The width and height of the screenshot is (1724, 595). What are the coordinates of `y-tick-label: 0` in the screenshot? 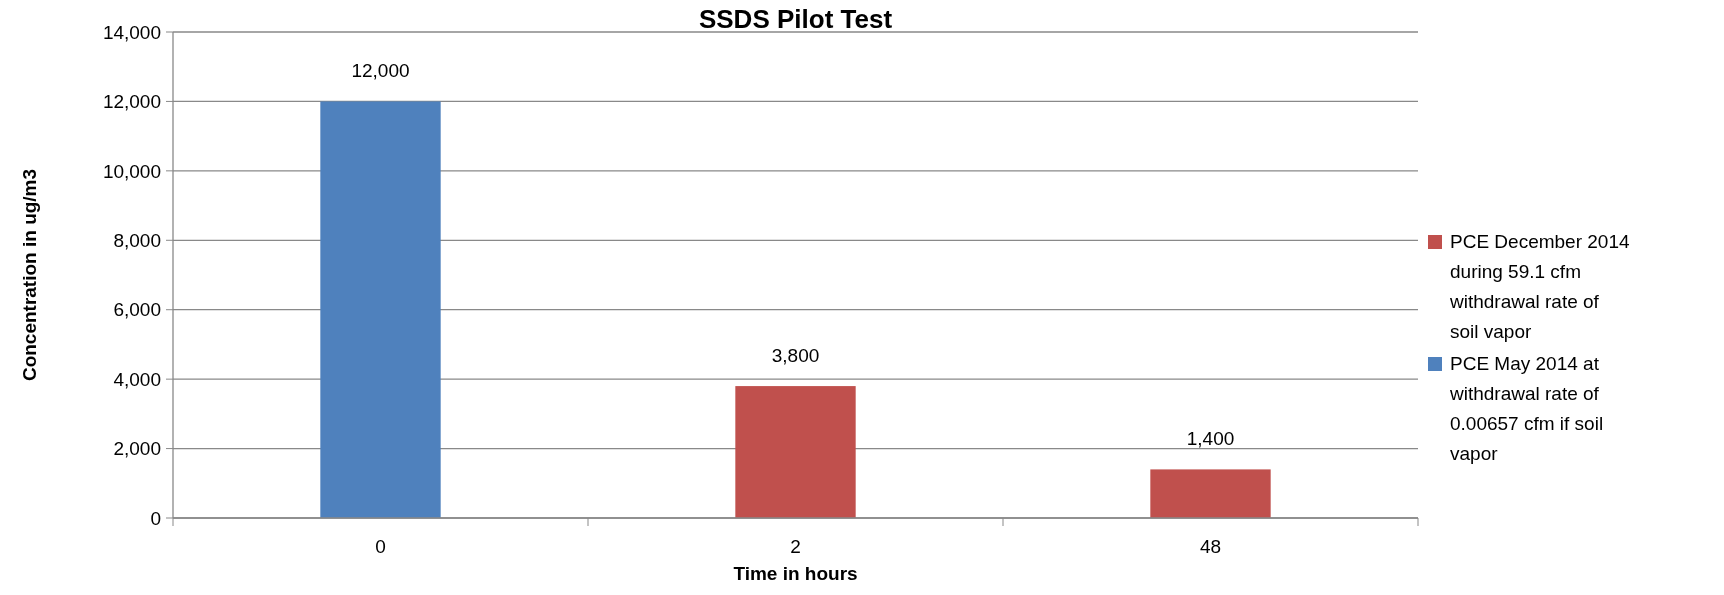 It's located at (155, 518).